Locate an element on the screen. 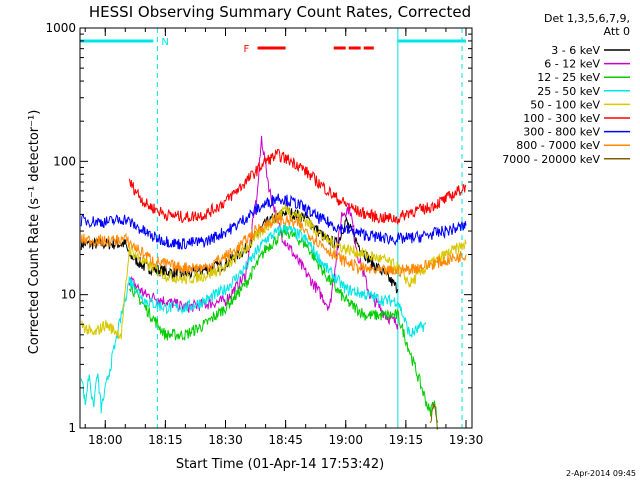 The width and height of the screenshot is (640, 480). x-tick-label: 18:15 is located at coordinates (165, 440).